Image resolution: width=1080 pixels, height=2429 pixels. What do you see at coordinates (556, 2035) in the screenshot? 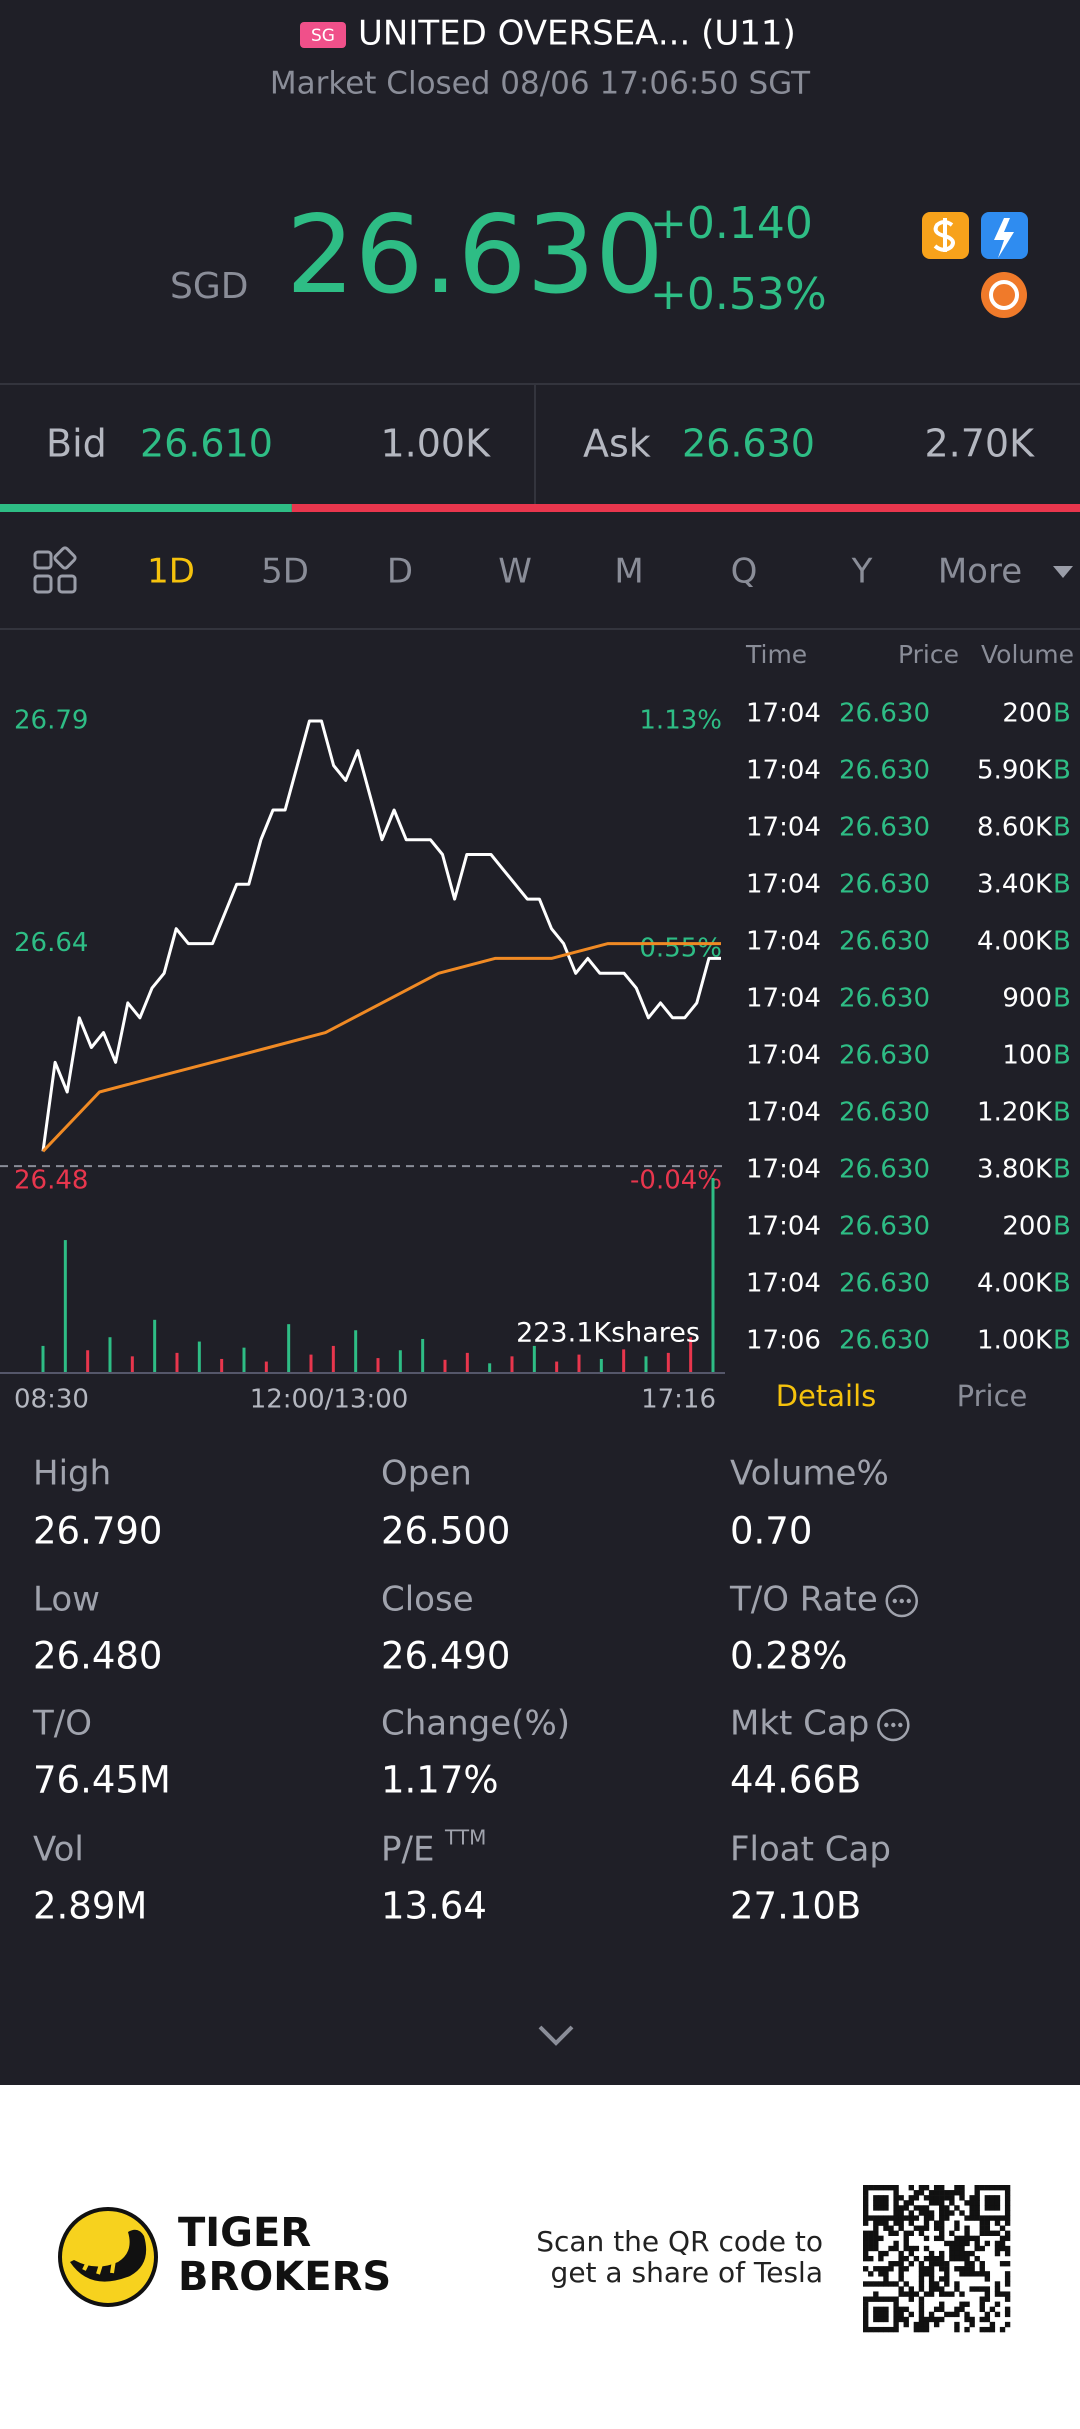
I see `expand-chevron` at bounding box center [556, 2035].